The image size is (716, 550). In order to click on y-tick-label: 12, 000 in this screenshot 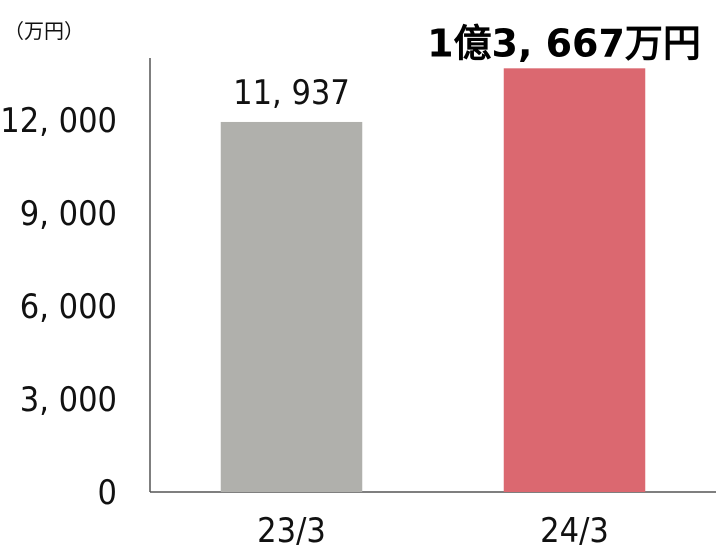, I will do `click(58, 121)`.